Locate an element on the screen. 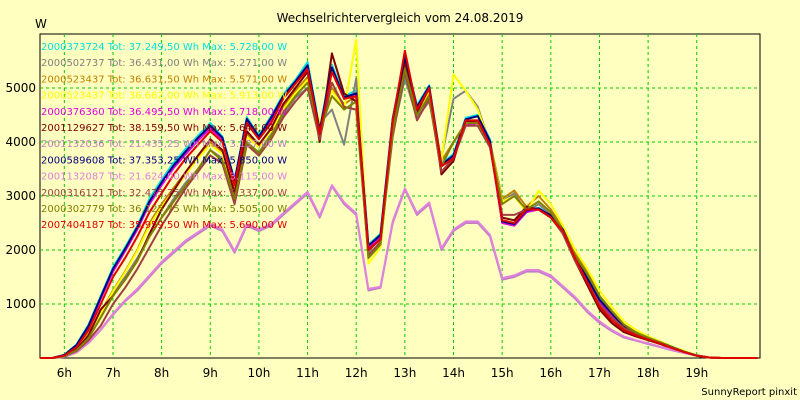 This screenshot has width=800, height=400. x-tick-label: 16h is located at coordinates (550, 373).